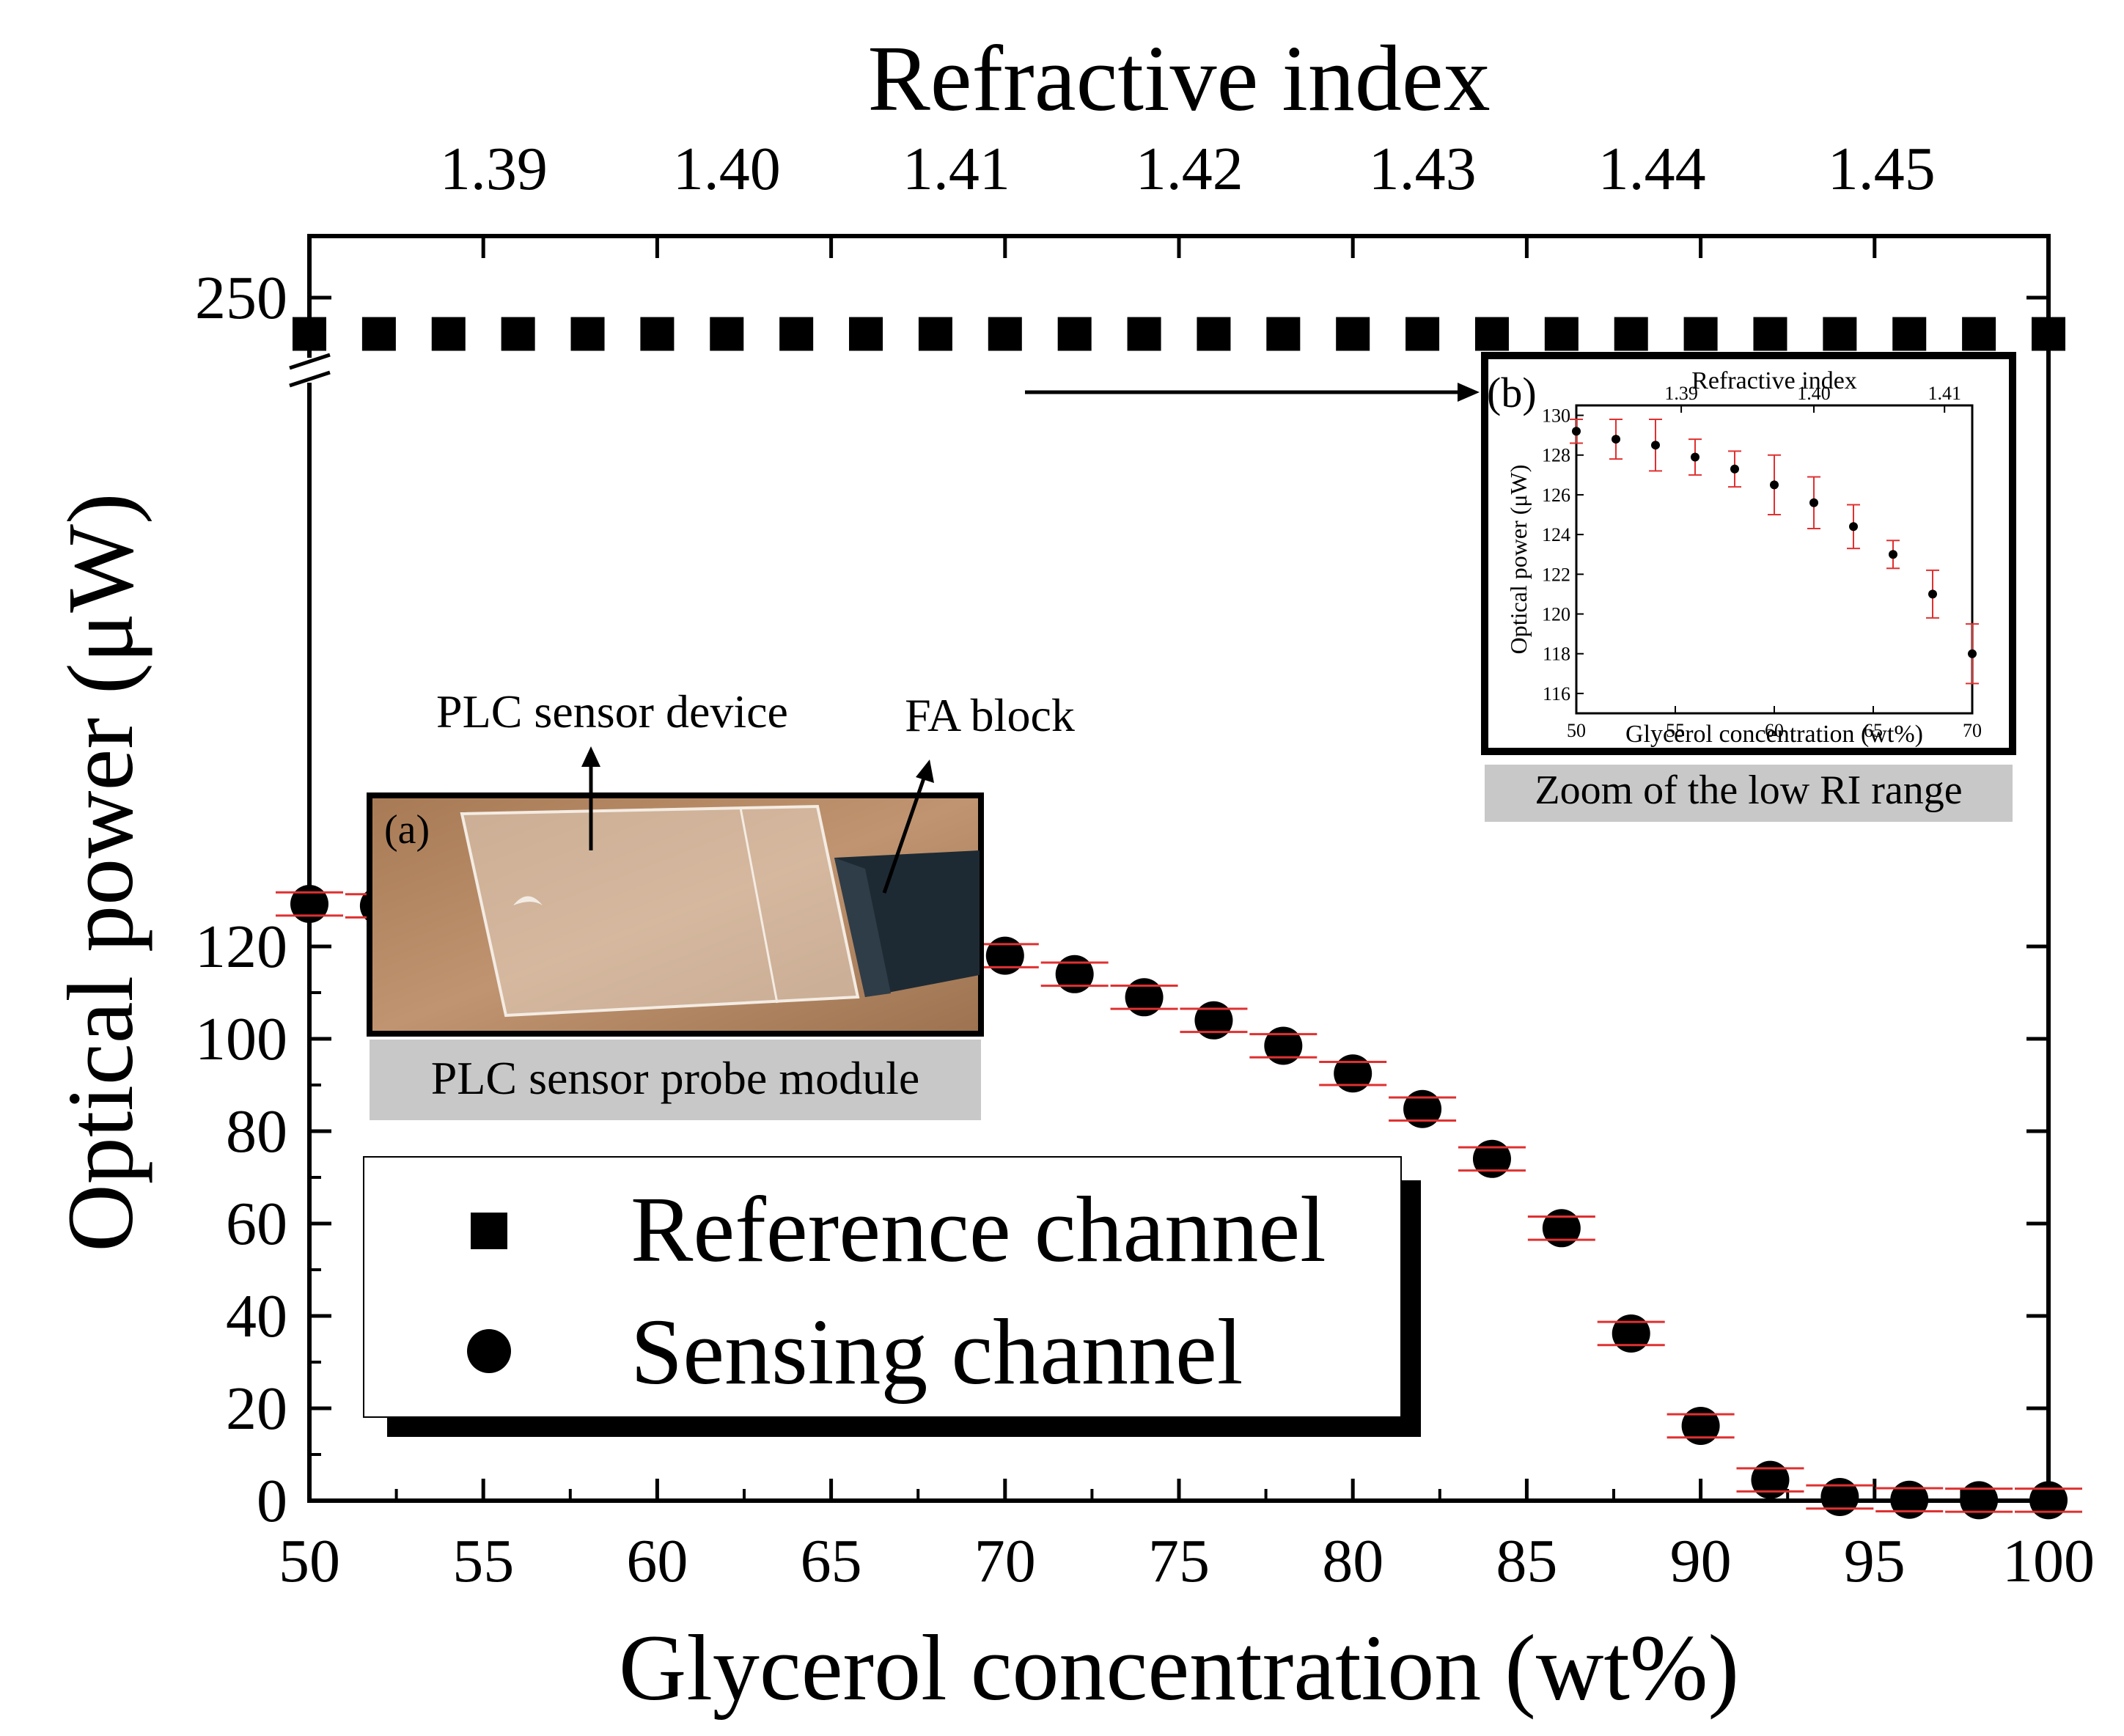 This screenshot has height=1736, width=2124. I want to click on y-tick-label: 250, so click(241, 298).